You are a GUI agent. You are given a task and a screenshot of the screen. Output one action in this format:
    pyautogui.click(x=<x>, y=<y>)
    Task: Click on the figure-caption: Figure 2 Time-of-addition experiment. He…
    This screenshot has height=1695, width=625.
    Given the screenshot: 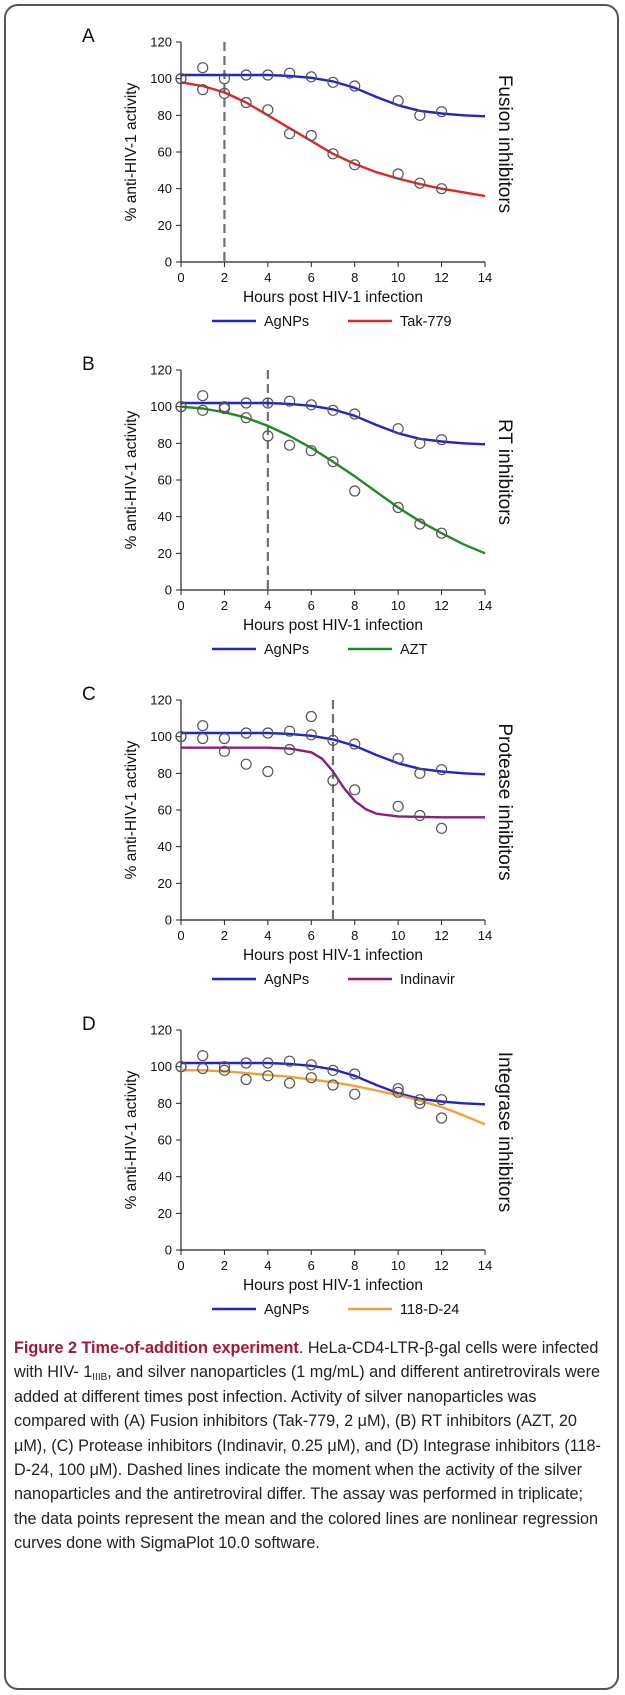 What is the action you would take?
    pyautogui.click(x=311, y=1446)
    